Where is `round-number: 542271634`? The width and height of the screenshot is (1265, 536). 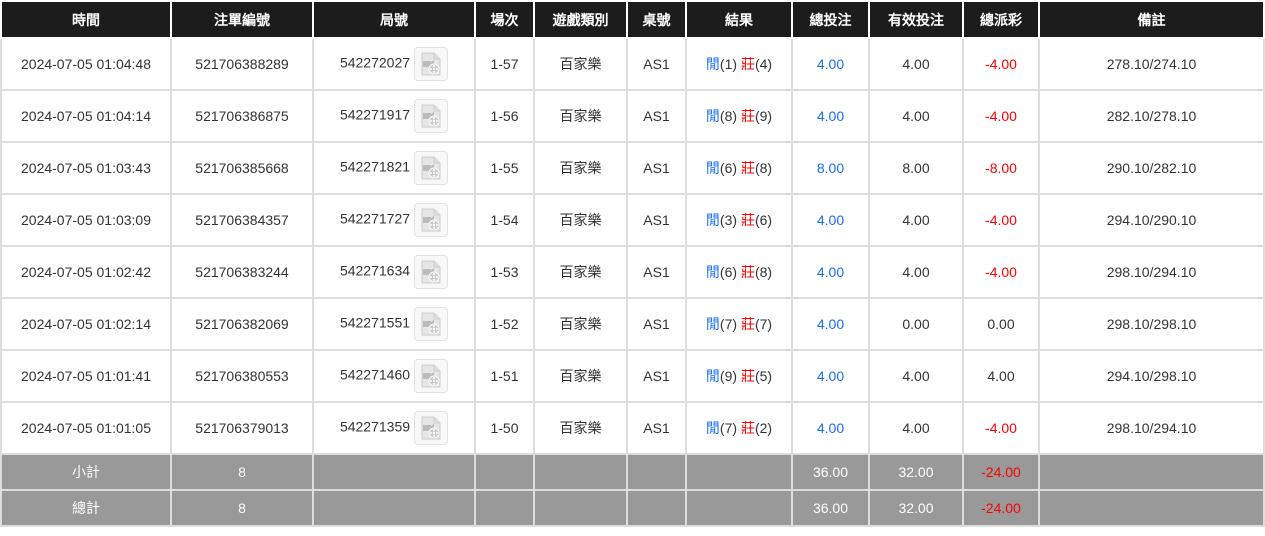 round-number: 542271634 is located at coordinates (375, 270).